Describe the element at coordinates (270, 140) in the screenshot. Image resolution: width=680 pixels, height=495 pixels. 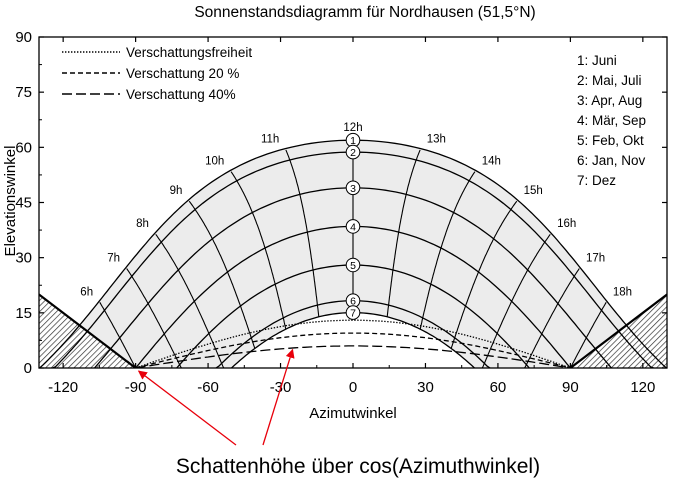
I see `hour-label: 11h` at that location.